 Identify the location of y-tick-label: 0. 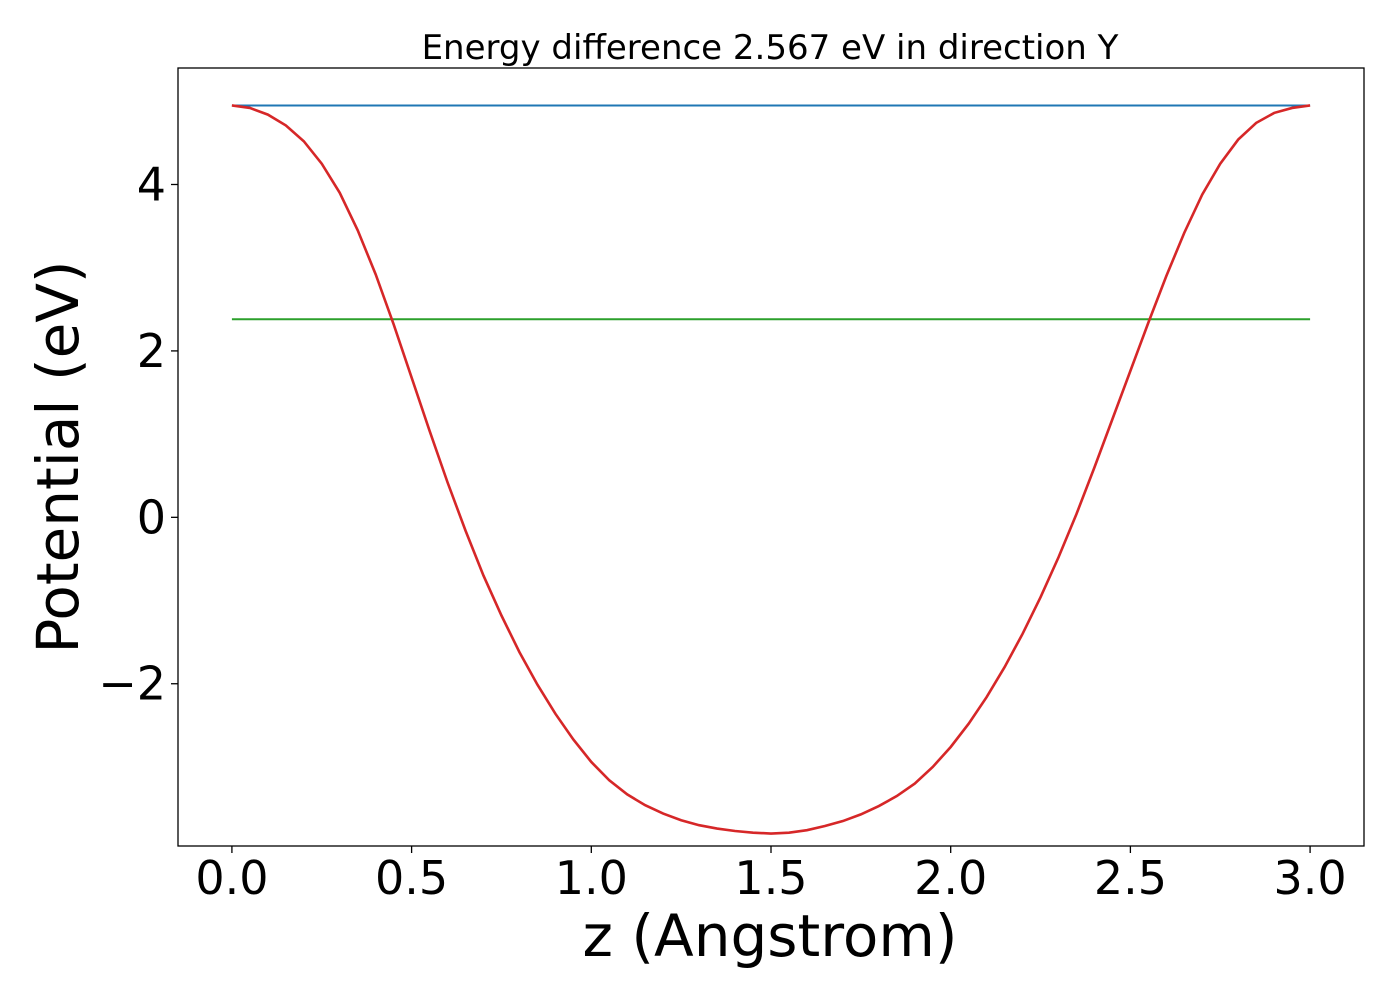
(151, 517).